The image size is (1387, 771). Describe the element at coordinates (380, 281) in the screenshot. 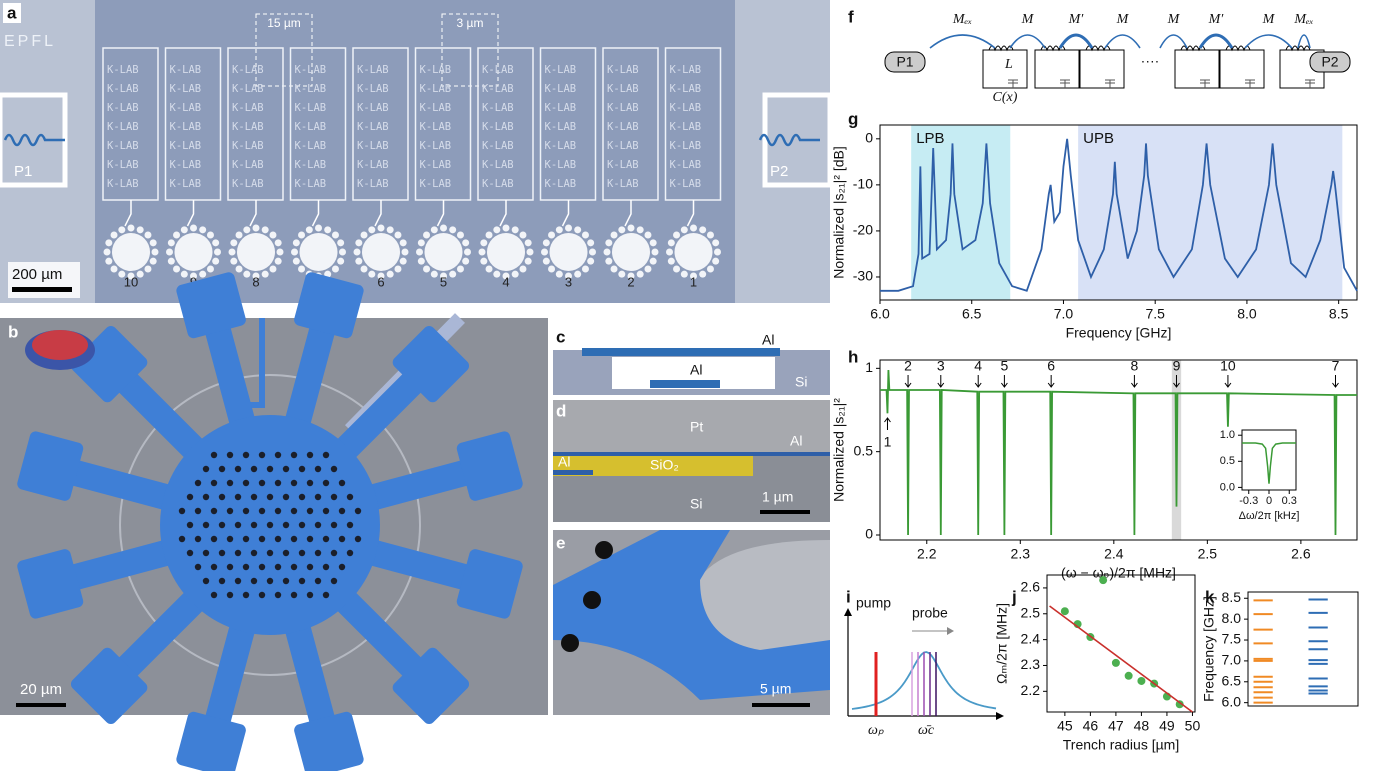

I see `resonator-number: 6` at that location.